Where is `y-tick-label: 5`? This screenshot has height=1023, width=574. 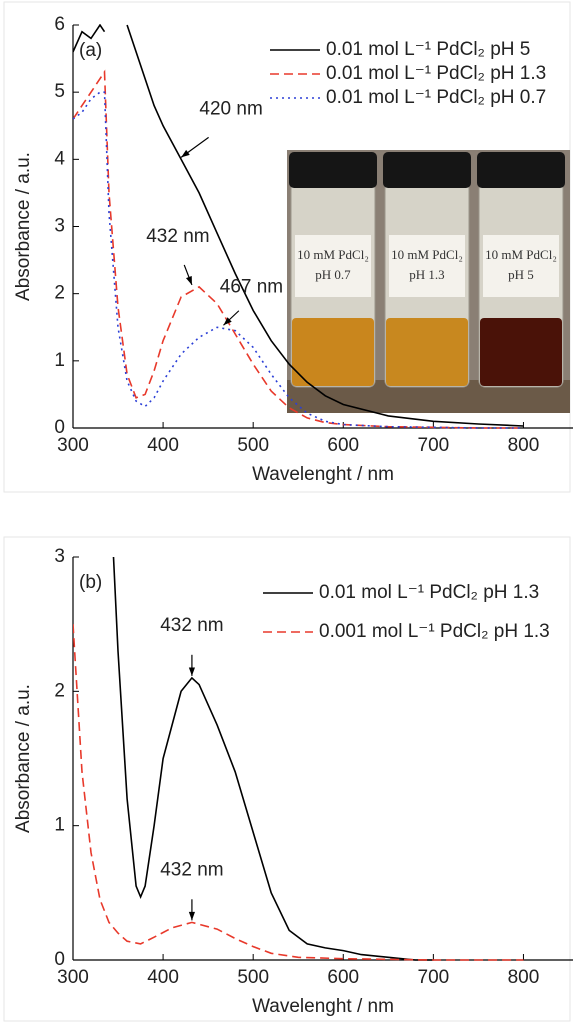 y-tick-label: 5 is located at coordinates (59, 91).